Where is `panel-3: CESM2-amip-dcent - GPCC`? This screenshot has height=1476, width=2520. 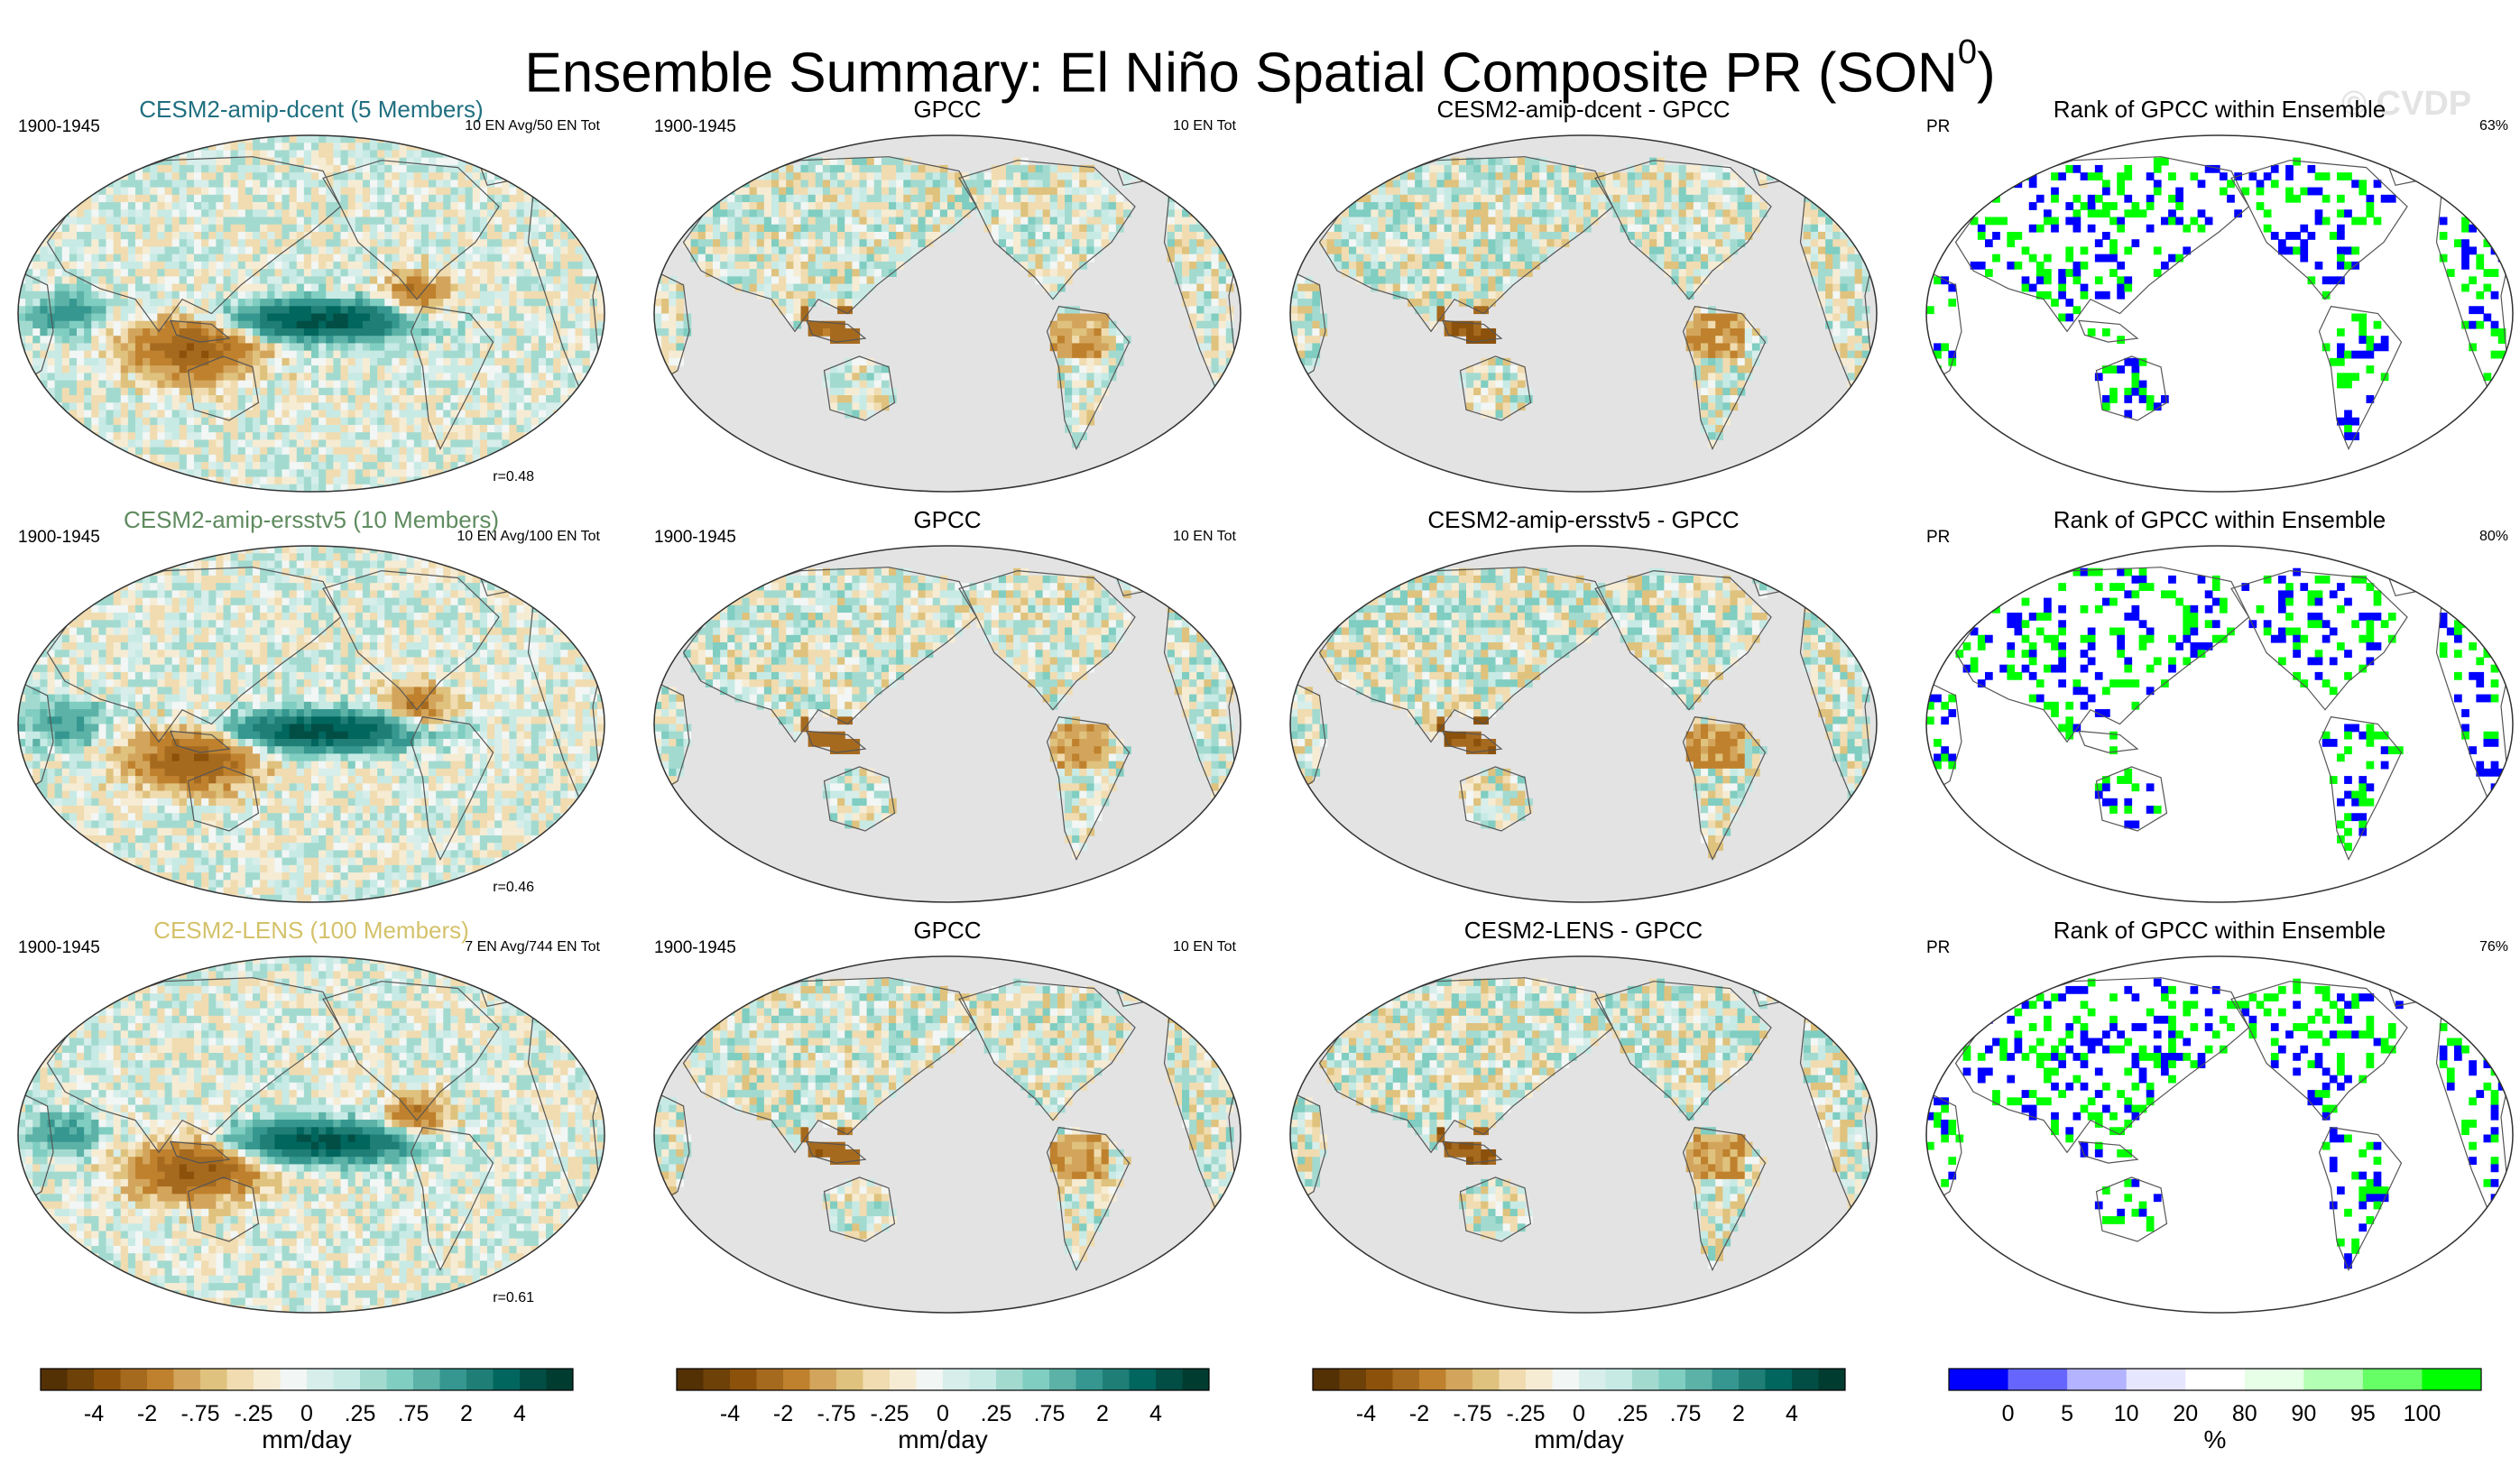 panel-3: CESM2-amip-dcent - GPCC is located at coordinates (1583, 294).